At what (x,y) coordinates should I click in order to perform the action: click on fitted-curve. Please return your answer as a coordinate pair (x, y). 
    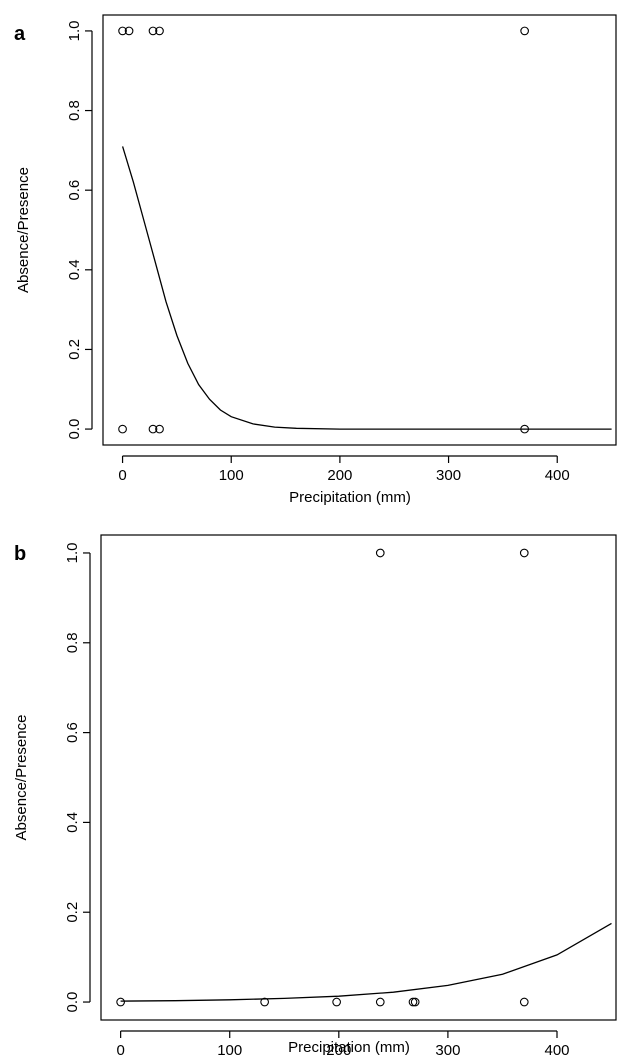
    Looking at the image, I should click on (366, 962).